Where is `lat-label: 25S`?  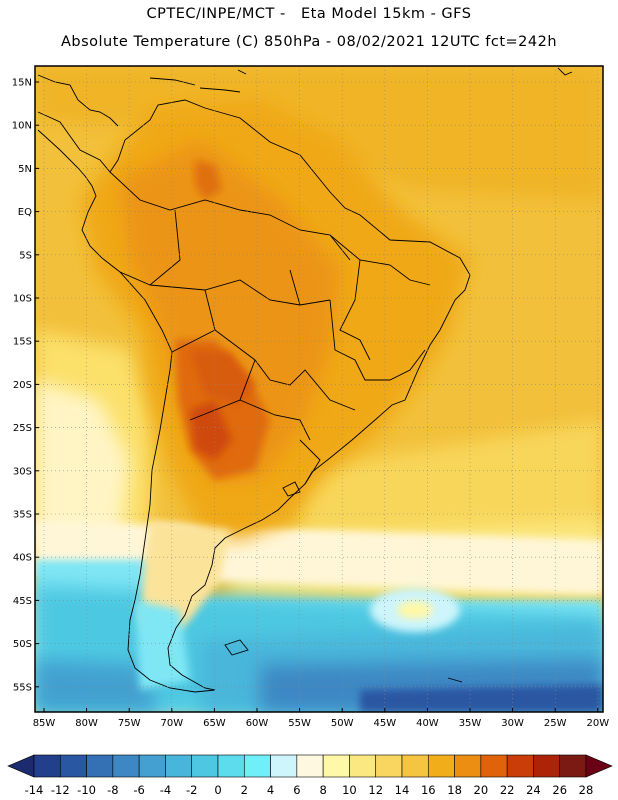
lat-label: 25S is located at coordinates (22, 428).